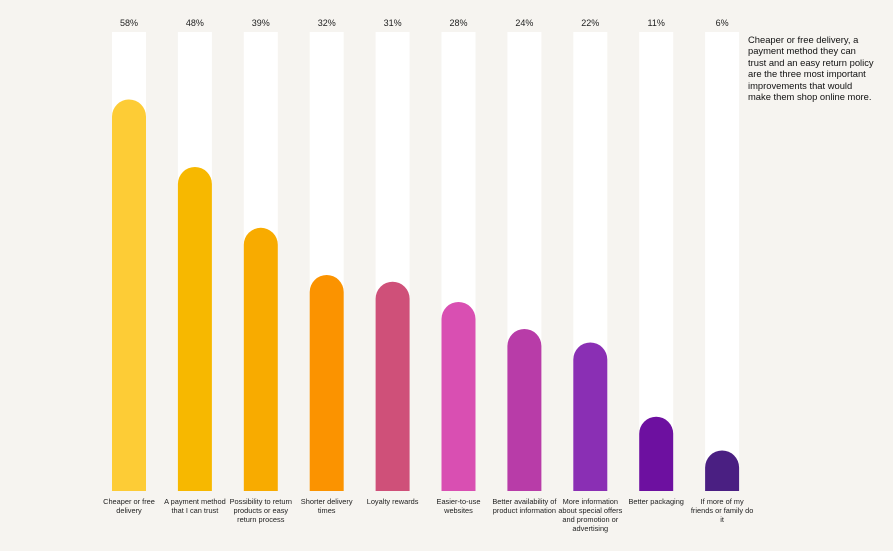 This screenshot has height=551, width=893. I want to click on value-label: 22%, so click(590, 23).